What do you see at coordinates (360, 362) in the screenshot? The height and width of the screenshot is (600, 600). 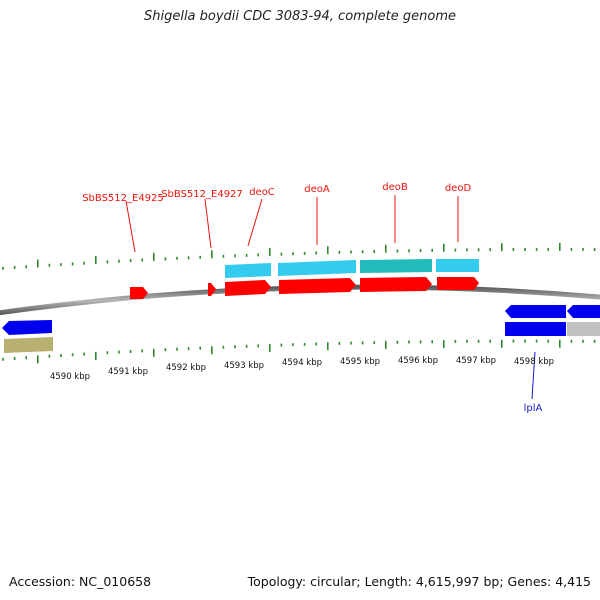 I see `kbp-label: 4595 kbp` at bounding box center [360, 362].